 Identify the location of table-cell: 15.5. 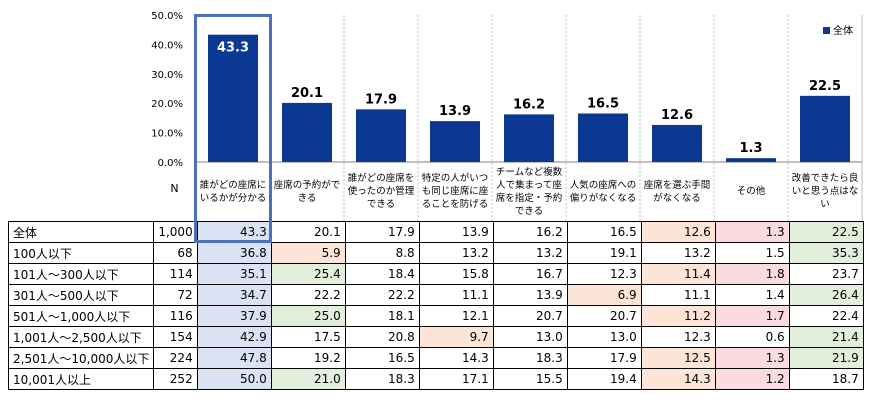
(530, 379).